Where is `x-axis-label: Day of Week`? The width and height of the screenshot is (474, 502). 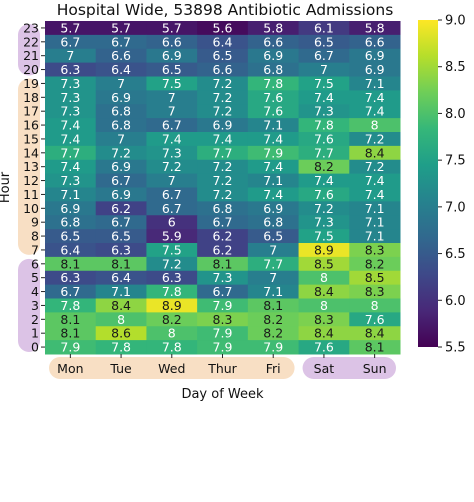
x-axis-label: Day of Week is located at coordinates (222, 394).